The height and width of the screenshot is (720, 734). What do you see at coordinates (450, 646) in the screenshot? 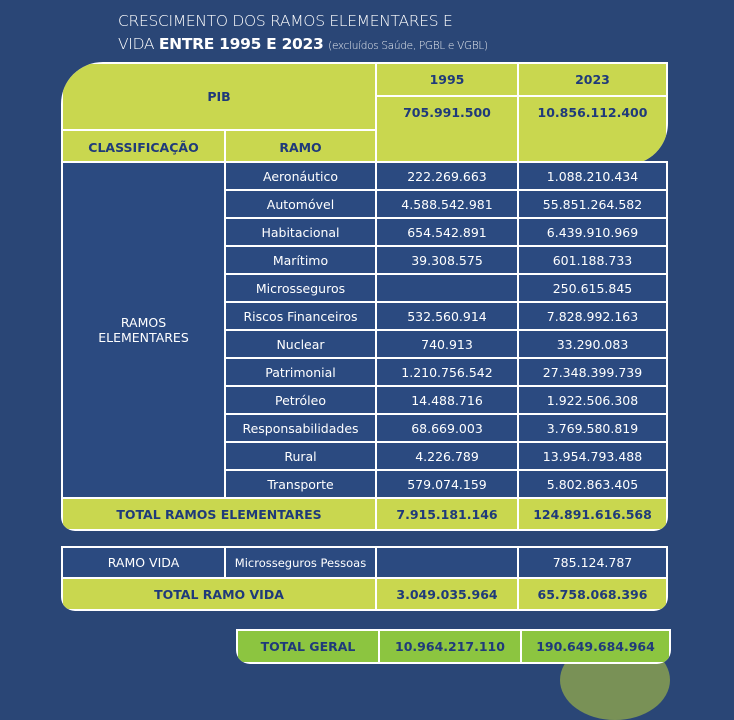
I see `total-geral-1995: 10.964.217.110` at bounding box center [450, 646].